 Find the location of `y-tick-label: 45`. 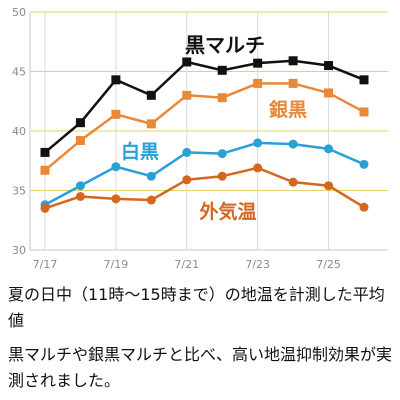

y-tick-label: 45 is located at coordinates (19, 72).